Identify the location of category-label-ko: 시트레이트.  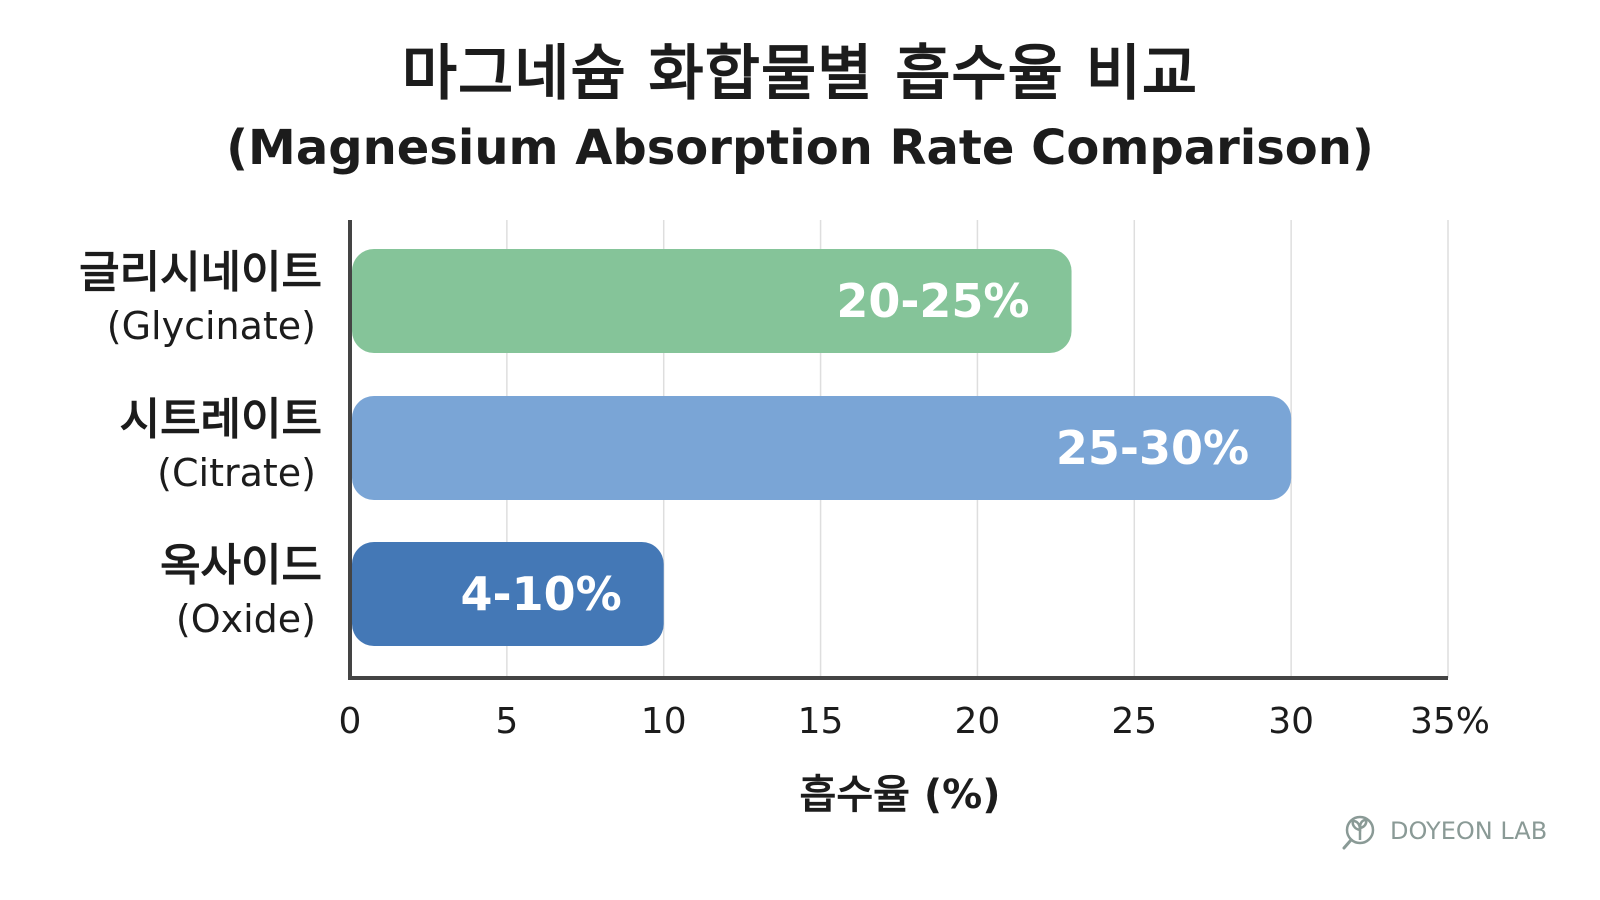
(221, 419).